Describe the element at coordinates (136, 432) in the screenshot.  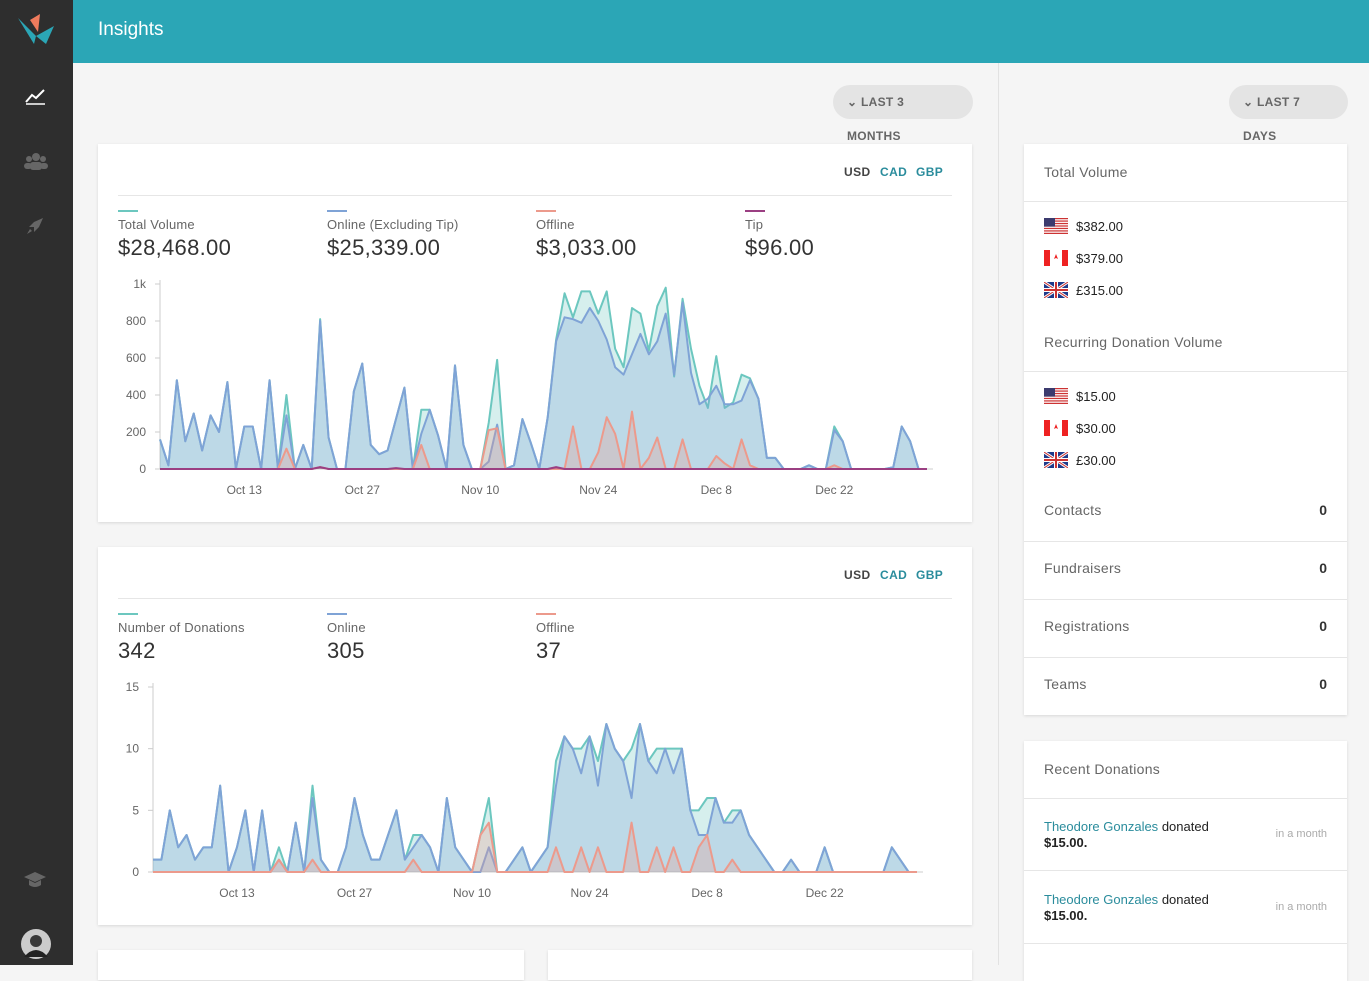
I see `y-tick-label: 200` at that location.